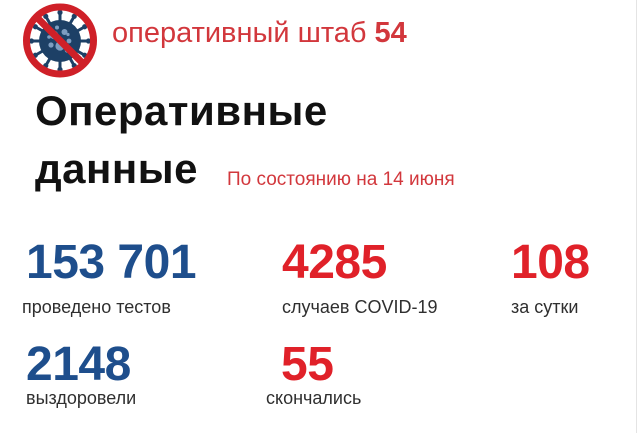 Image resolution: width=637 pixels, height=433 pixels. I want to click on stat-tests-label: проведено тестов, so click(96, 307).